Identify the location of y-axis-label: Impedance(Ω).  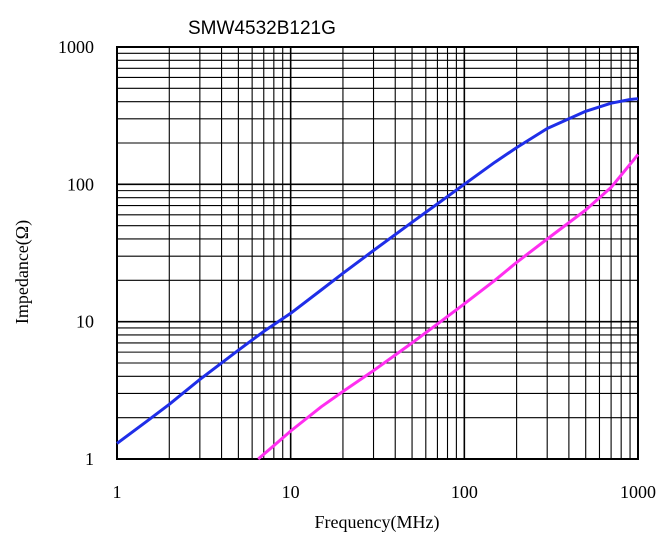
(22, 272).